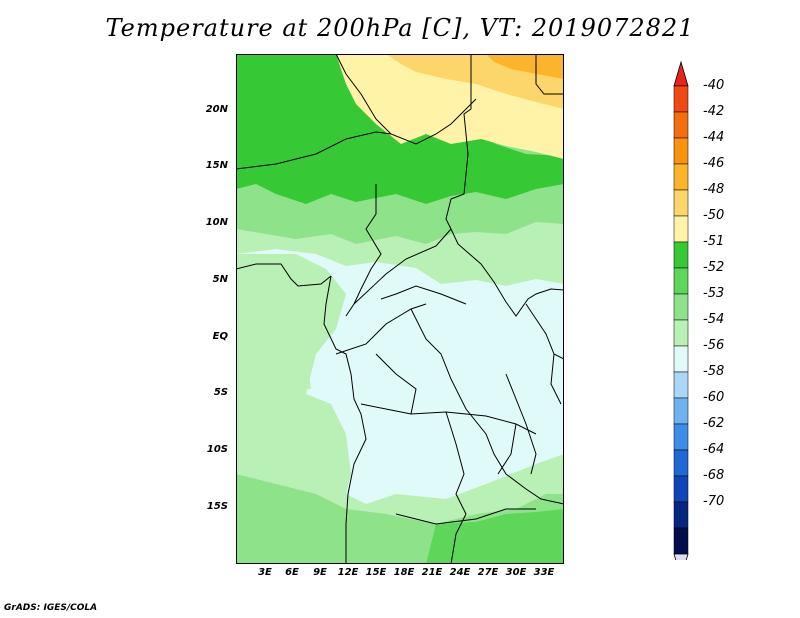 Image resolution: width=800 pixels, height=618 pixels. What do you see at coordinates (273, 321) in the screenshot?
I see `field-53-ocean` at bounding box center [273, 321].